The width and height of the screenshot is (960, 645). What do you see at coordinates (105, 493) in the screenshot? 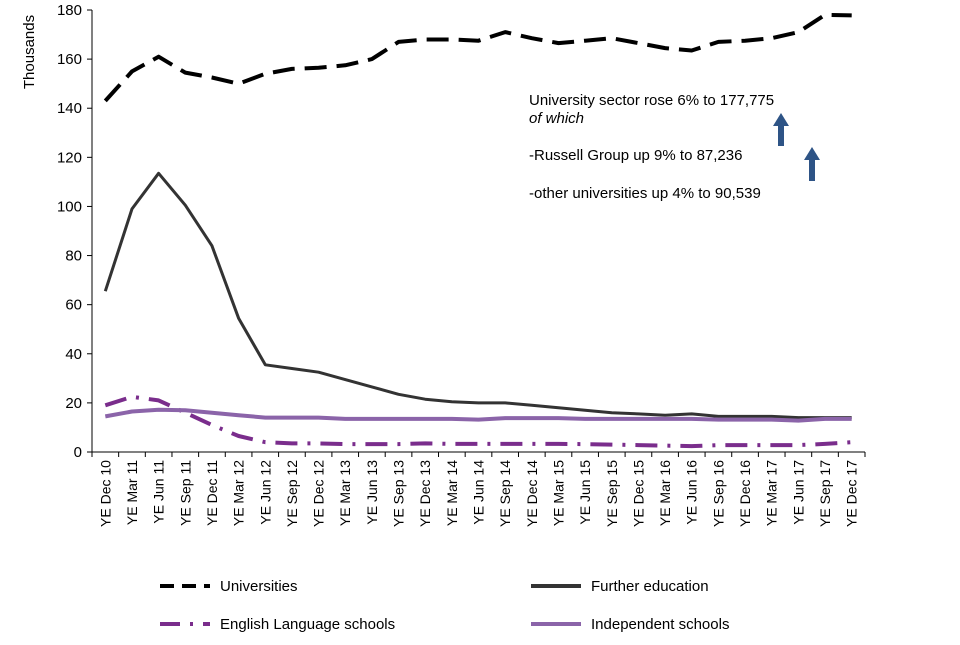
I see `x-tick-label: YE Dec 10` at bounding box center [105, 493].